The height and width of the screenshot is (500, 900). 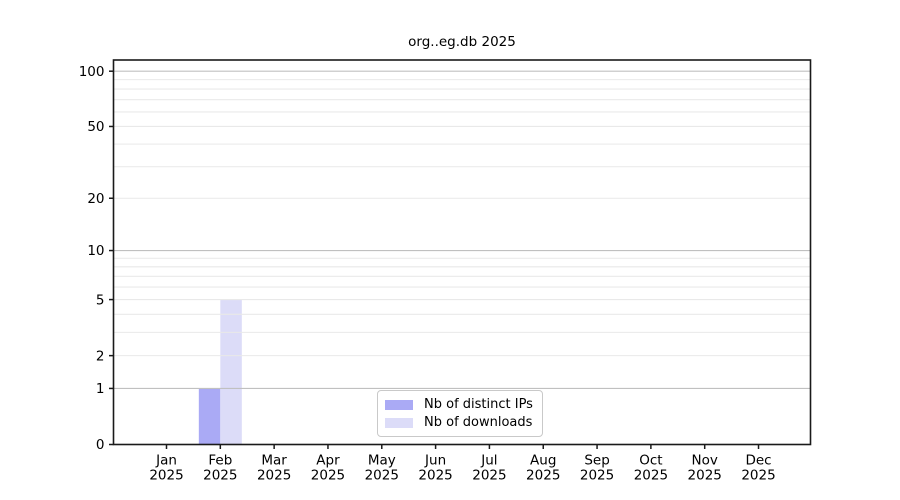 What do you see at coordinates (166, 461) in the screenshot?
I see `x-tick-label-month: Jan` at bounding box center [166, 461].